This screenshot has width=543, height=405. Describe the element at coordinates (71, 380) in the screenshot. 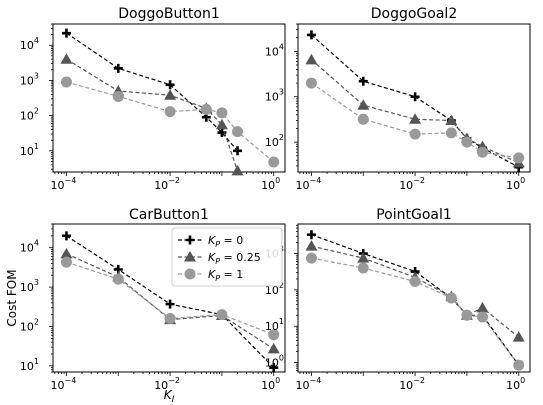

I see `tick-exponent: −4` at that location.